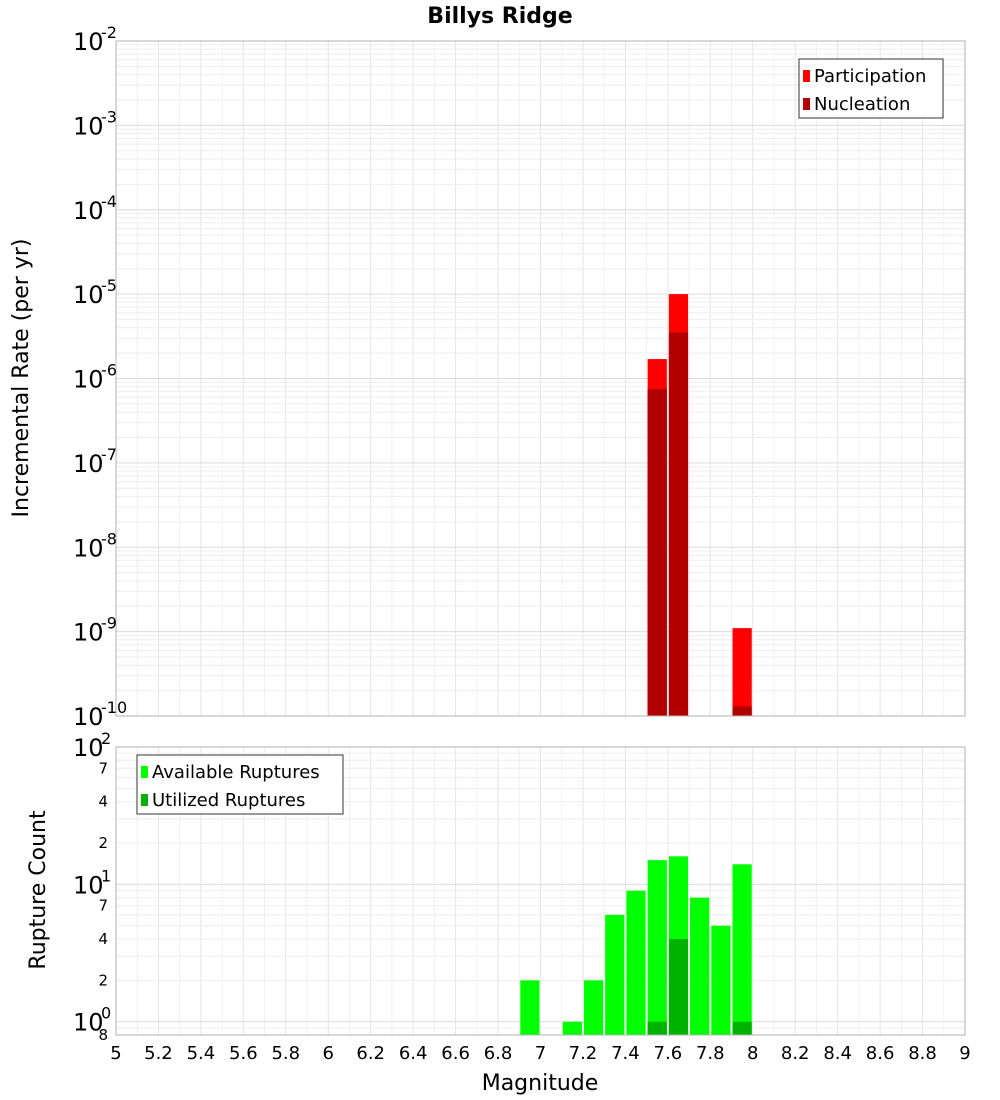  Describe the element at coordinates (109, 285) in the screenshot. I see `top-y-tick-exp: -5` at that location.